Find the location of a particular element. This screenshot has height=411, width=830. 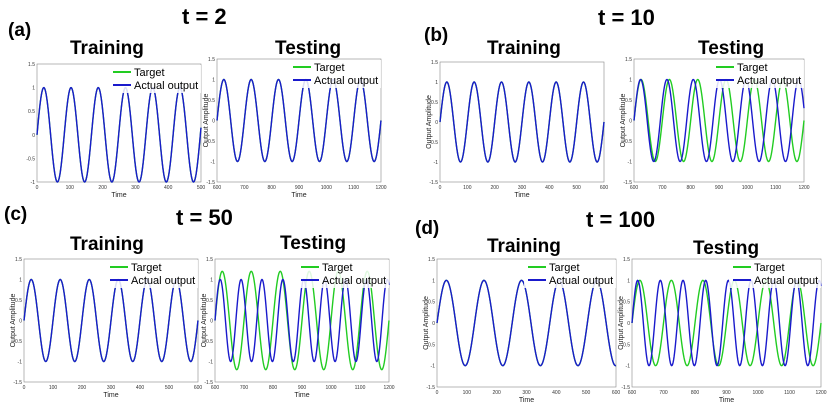

chart-title-b-train: Training is located at coordinates (524, 48).